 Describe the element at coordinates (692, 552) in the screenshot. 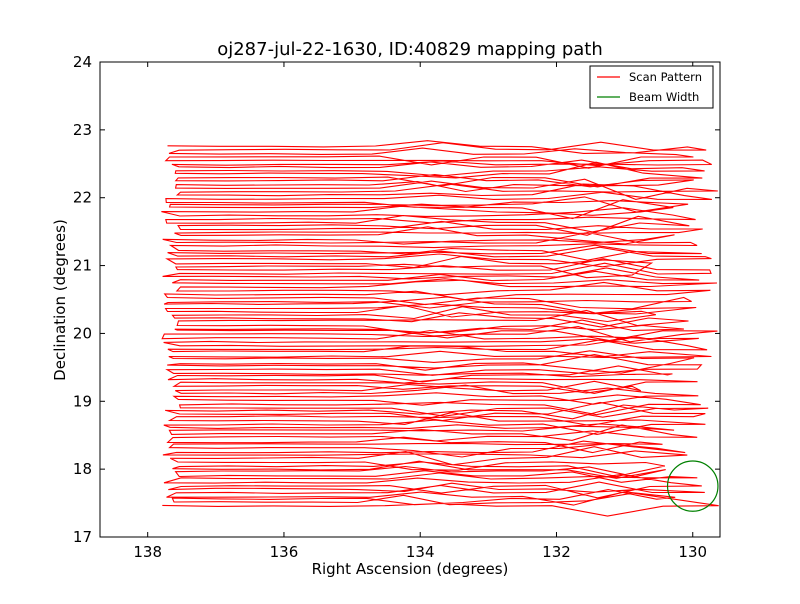

I see `x-tick-label: 130` at that location.